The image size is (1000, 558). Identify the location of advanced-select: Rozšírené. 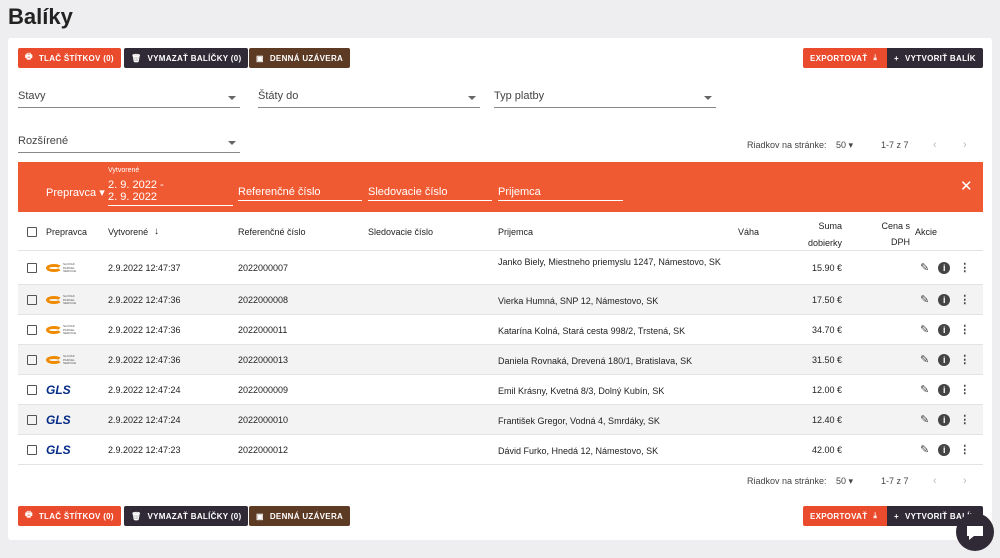
(129, 142).